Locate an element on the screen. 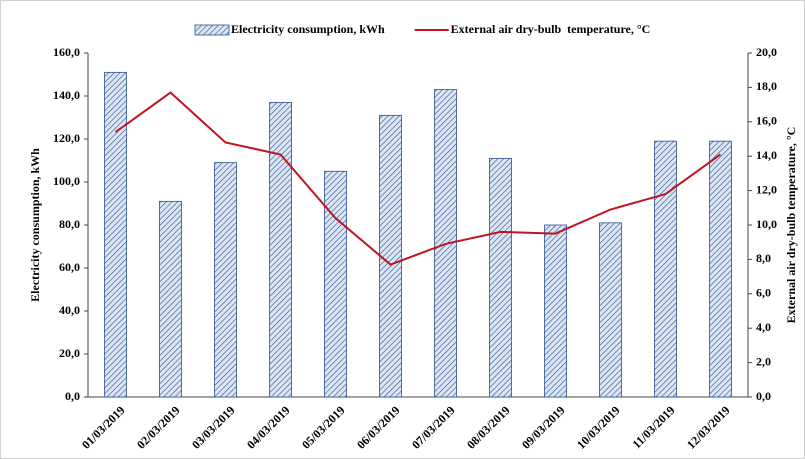 The image size is (805, 459). y2-tick-label: 16,0 is located at coordinates (766, 121).